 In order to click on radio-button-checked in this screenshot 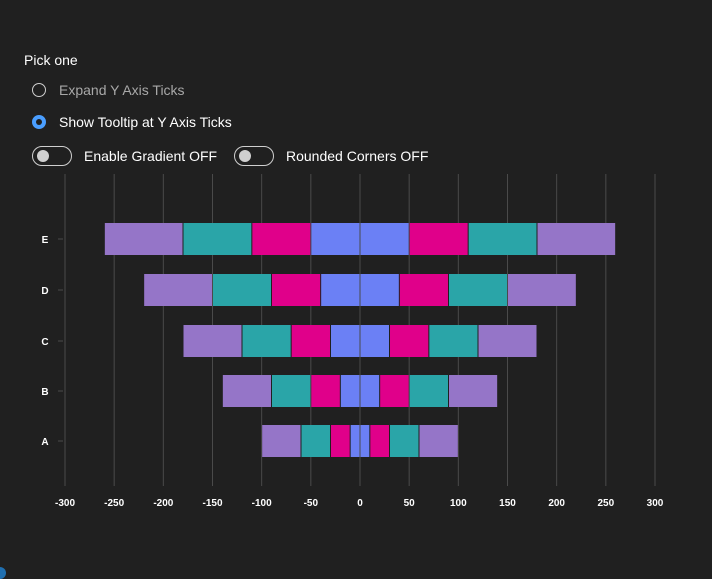, I will do `click(39, 122)`.